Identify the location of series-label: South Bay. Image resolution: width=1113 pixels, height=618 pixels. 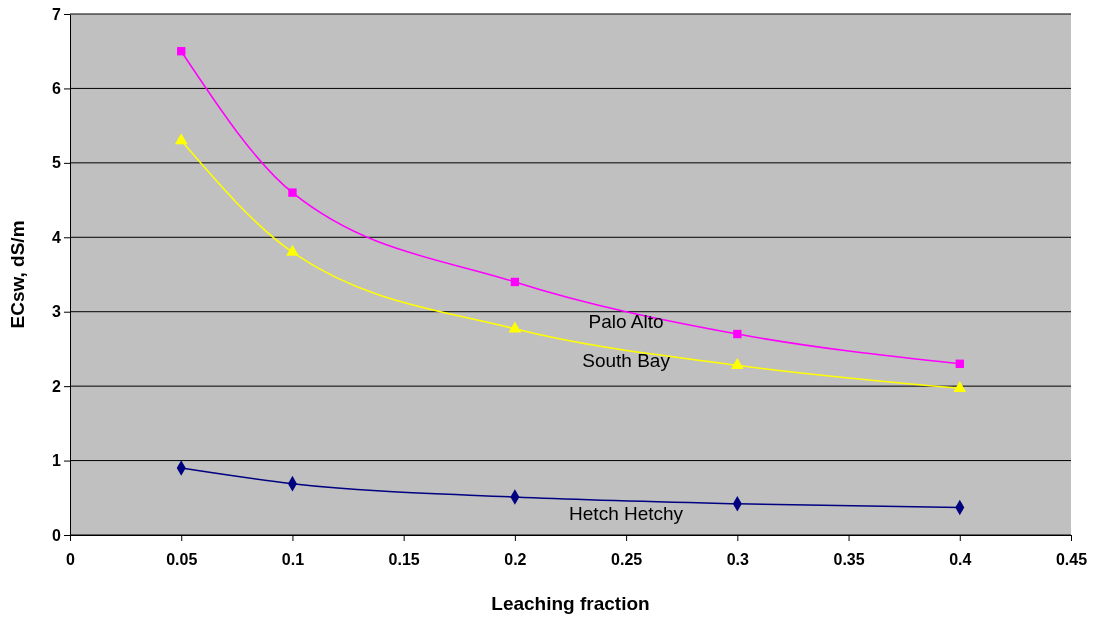
(626, 361).